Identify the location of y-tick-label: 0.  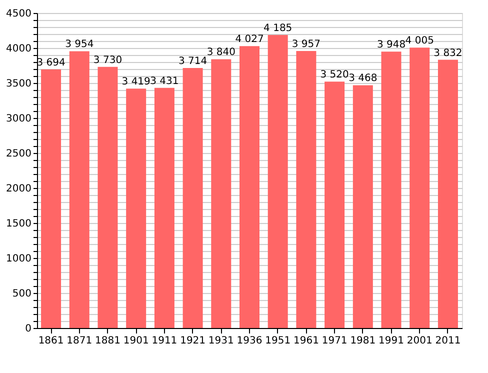
(28, 329).